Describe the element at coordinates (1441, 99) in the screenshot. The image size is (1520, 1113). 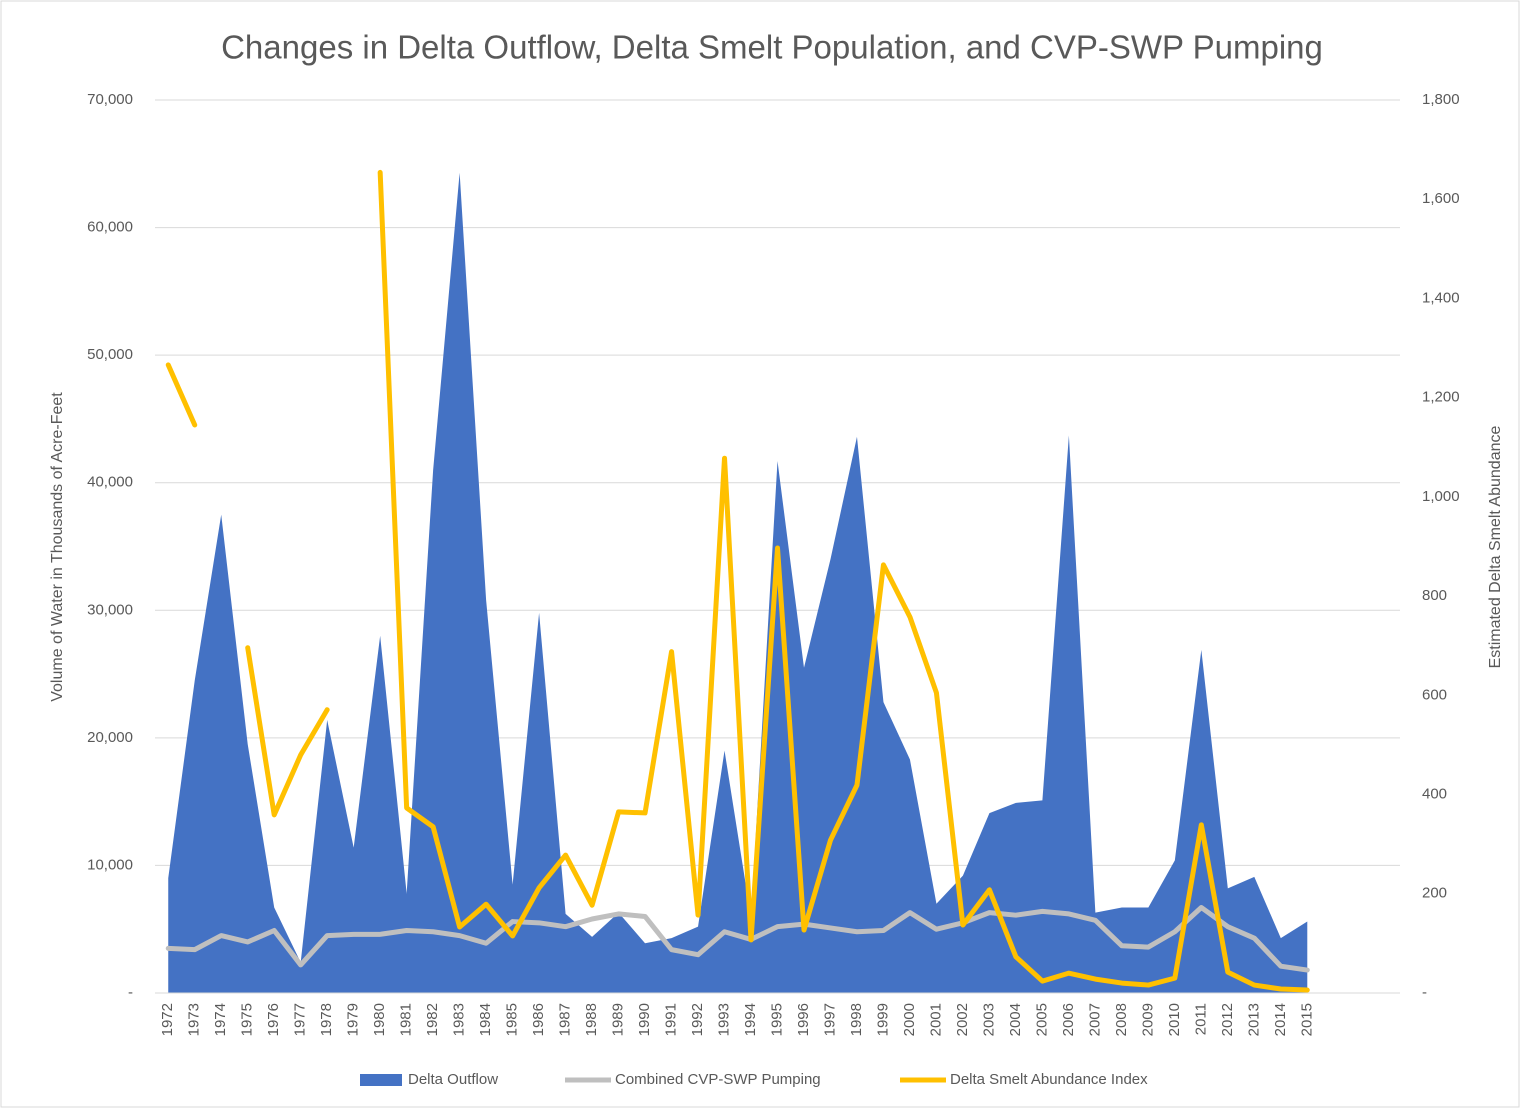
I see `y2-tick-label: 1,800` at that location.